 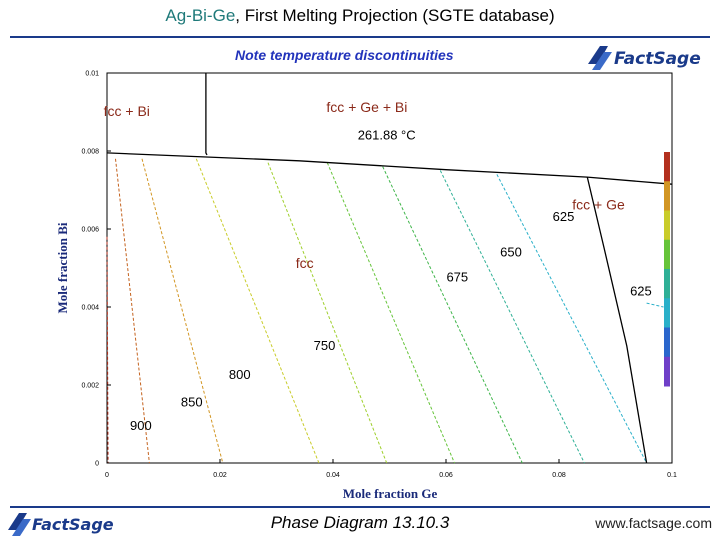 I want to click on x-tick-label-0: 0, so click(x=107, y=475).